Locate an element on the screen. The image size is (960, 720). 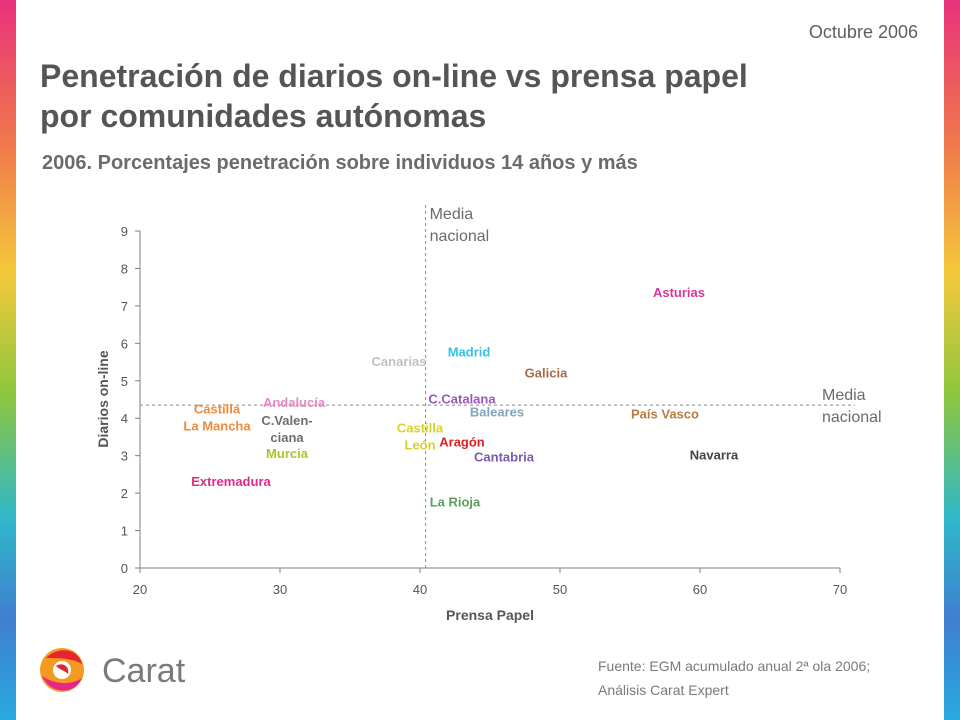
x-tick-label: 20 is located at coordinates (140, 589).